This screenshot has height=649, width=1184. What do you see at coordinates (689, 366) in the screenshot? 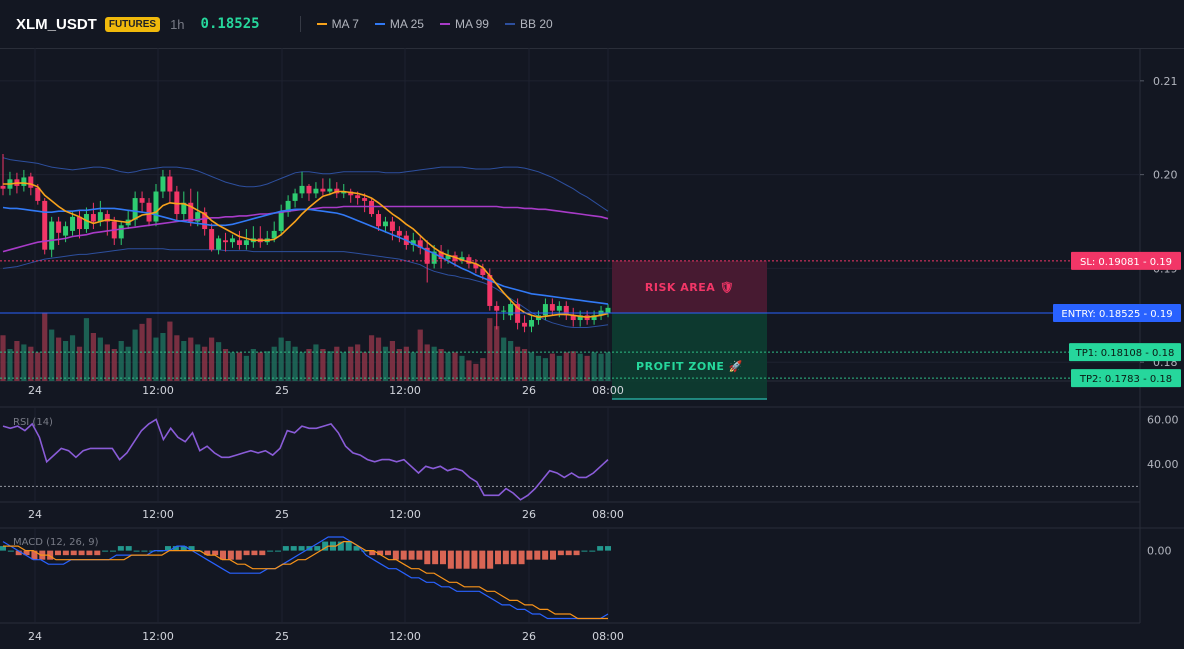
I see `profit-zone-label: PROFIT ZONE 🚀` at bounding box center [689, 366].